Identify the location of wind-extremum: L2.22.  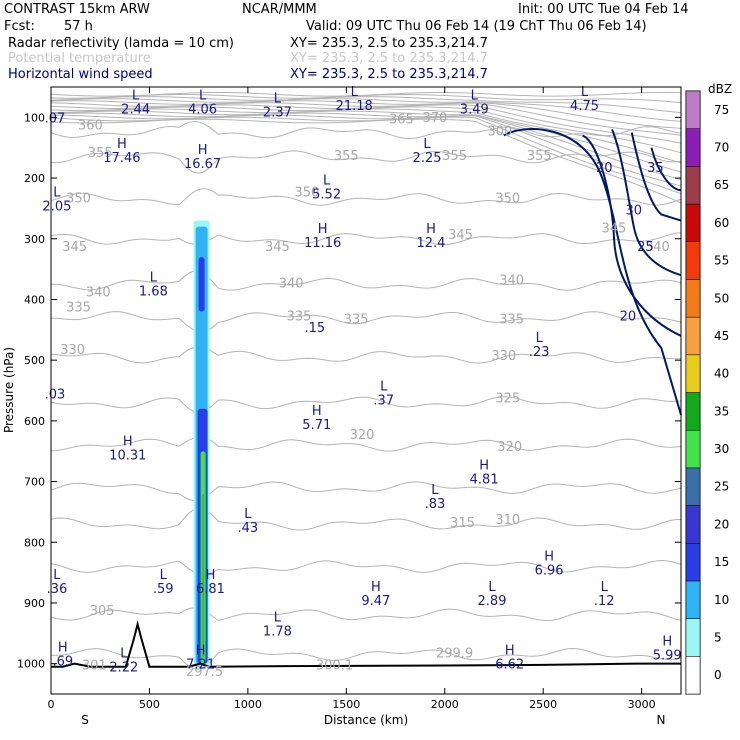
(123, 661).